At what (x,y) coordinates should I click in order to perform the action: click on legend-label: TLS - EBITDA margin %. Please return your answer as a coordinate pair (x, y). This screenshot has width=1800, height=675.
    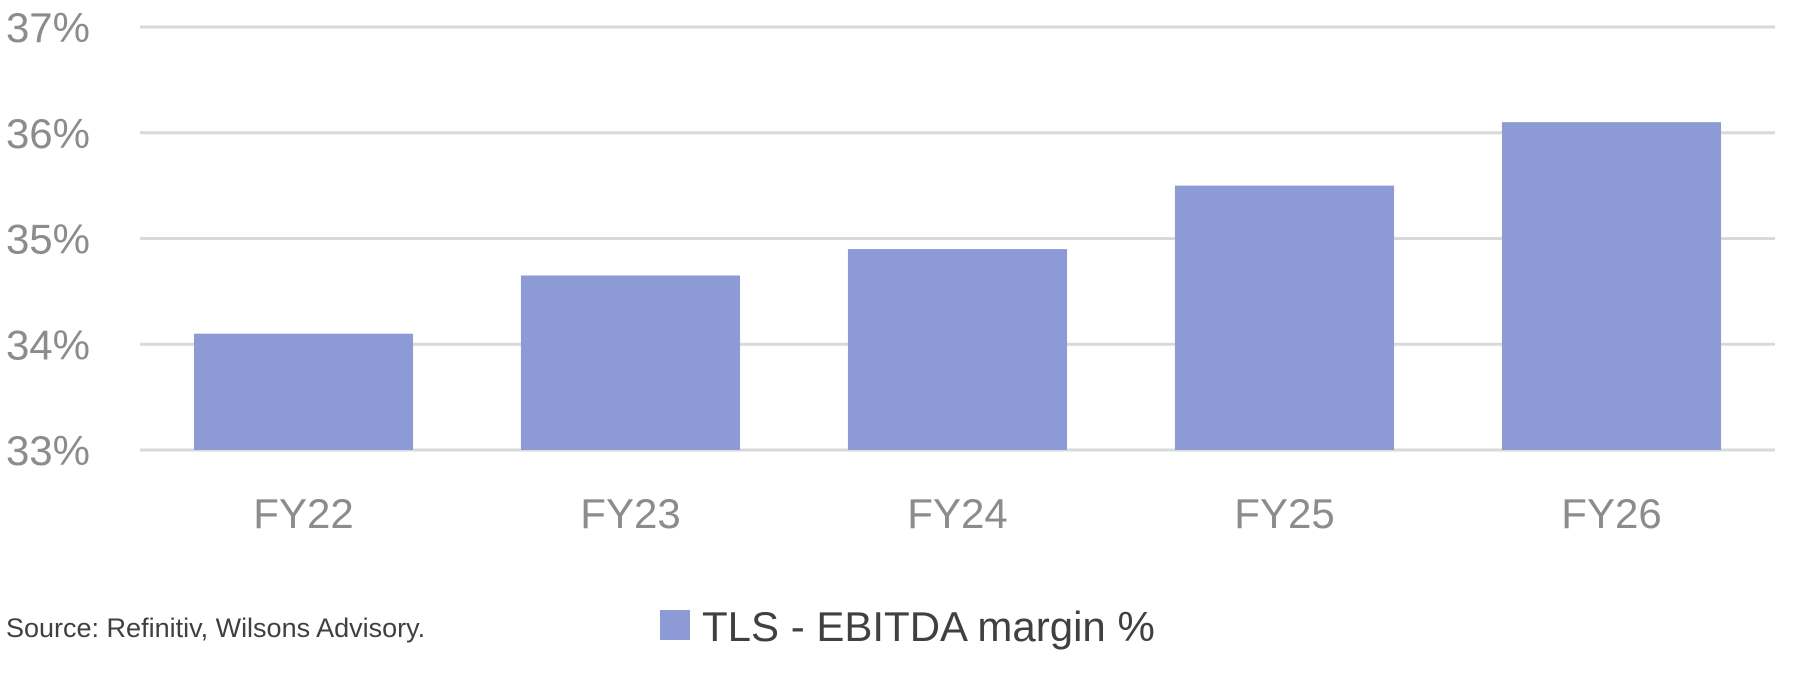
    Looking at the image, I should click on (928, 626).